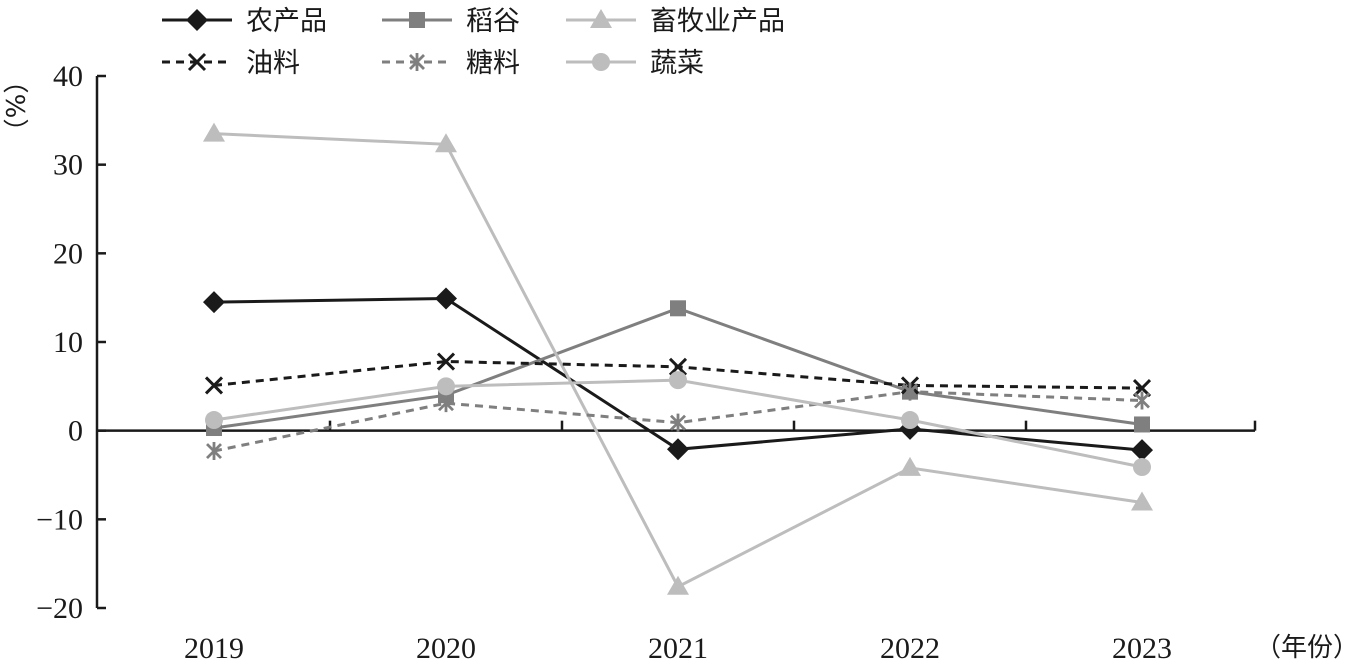 This screenshot has height=664, width=1372. What do you see at coordinates (1307, 648) in the screenshot?
I see `x-axis-label: （年份）` at bounding box center [1307, 648].